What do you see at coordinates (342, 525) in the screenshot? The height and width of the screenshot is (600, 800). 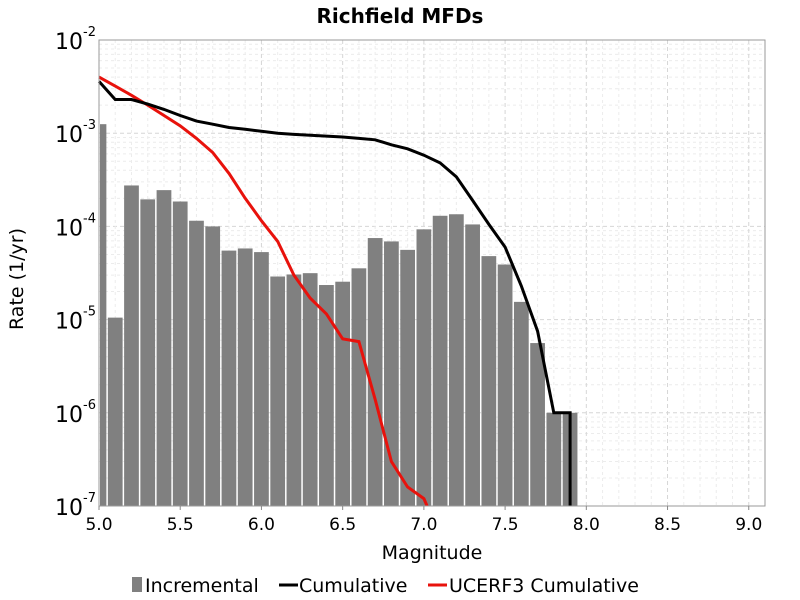 I see `x-tick-label: 6.5` at bounding box center [342, 525].